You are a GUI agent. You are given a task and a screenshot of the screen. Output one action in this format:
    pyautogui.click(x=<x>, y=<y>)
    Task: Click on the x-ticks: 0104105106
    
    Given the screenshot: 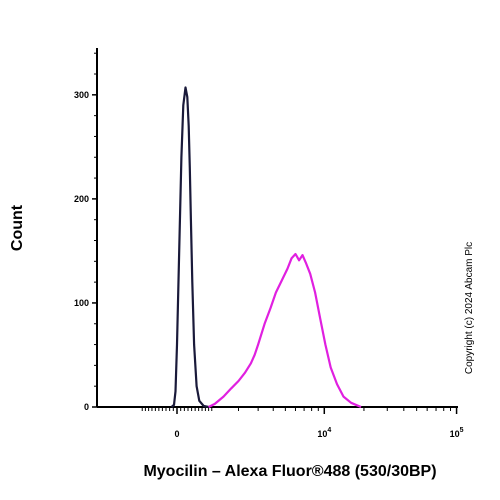 What is the action you would take?
    pyautogui.click(x=302, y=423)
    